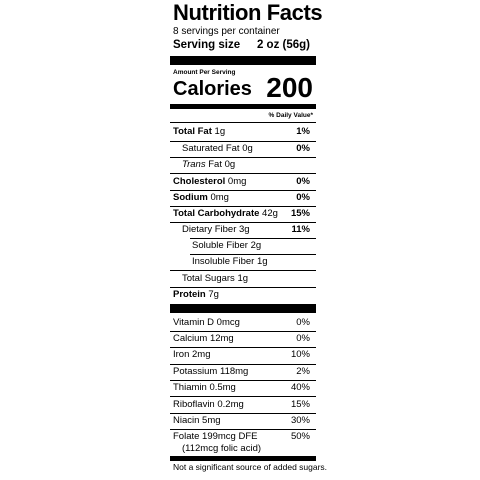  What do you see at coordinates (244, 229) in the screenshot?
I see `nutrient-amount: 3g` at bounding box center [244, 229].